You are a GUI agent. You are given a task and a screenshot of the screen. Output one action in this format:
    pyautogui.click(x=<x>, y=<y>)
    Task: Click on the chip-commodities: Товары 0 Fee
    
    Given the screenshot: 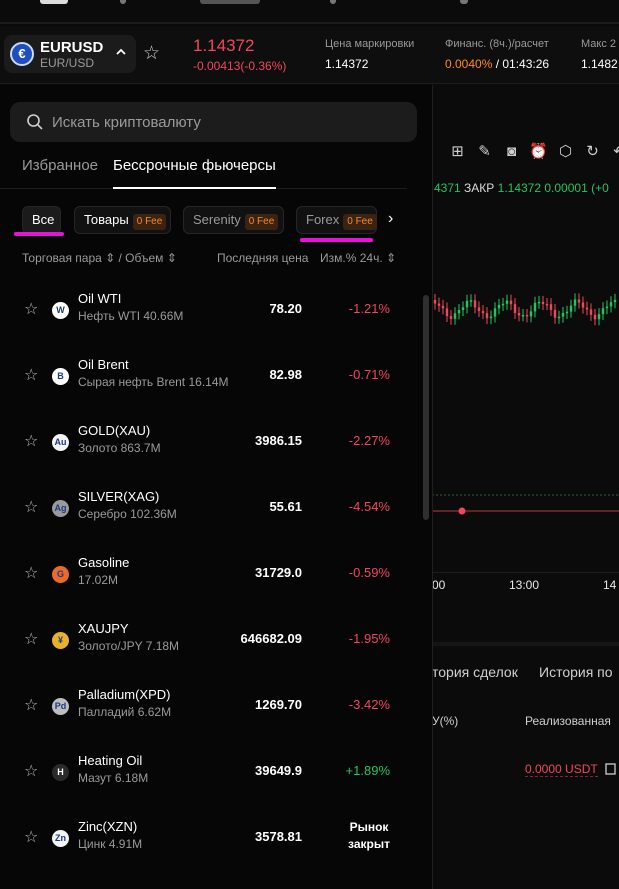 What is the action you would take?
    pyautogui.click(x=122, y=220)
    